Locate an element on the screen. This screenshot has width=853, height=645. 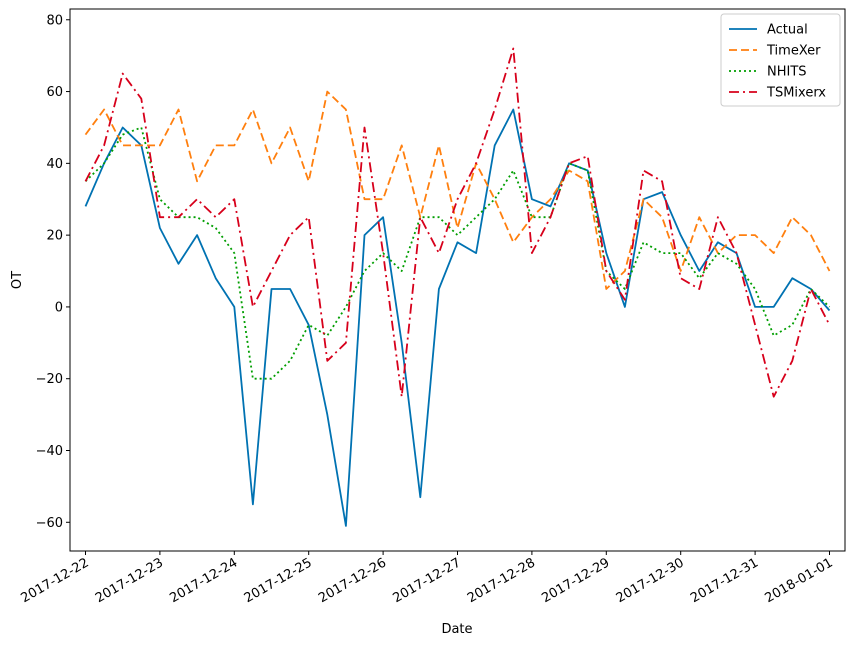
legend-box is located at coordinates (780, 60).